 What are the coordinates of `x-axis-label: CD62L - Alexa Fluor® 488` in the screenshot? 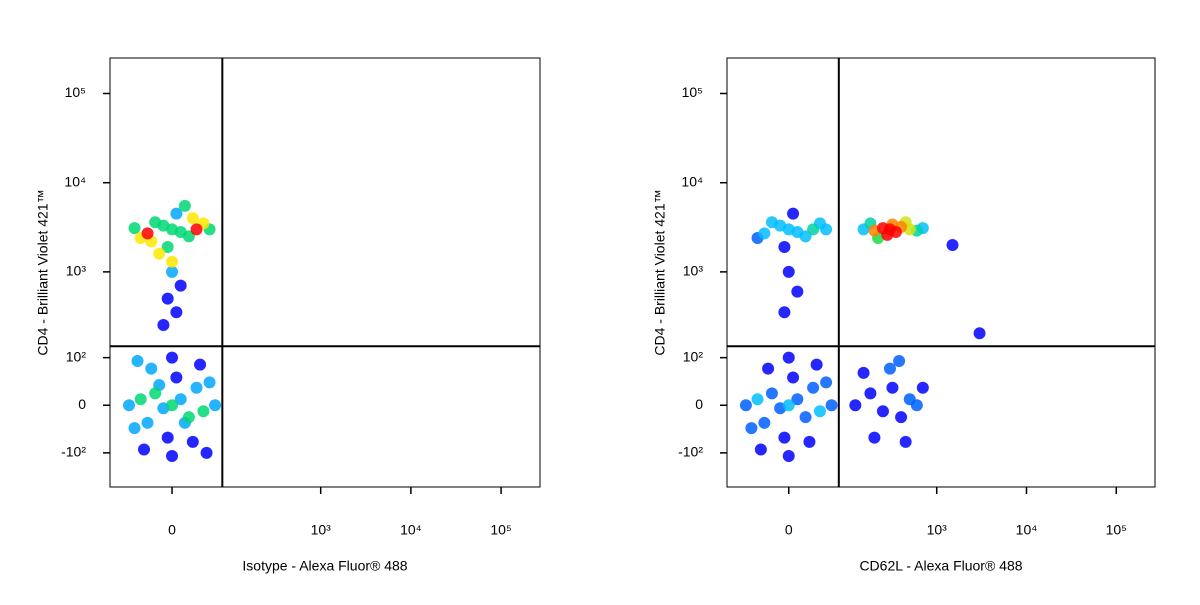 It's located at (940, 566).